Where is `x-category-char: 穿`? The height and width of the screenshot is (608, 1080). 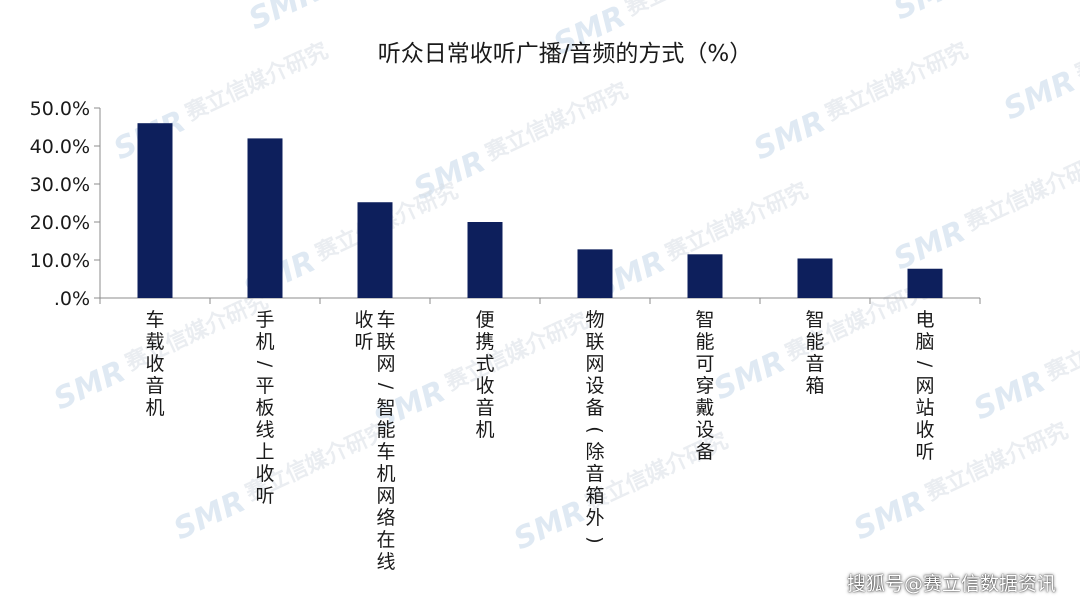 x-category-char: 穿 is located at coordinates (704, 386).